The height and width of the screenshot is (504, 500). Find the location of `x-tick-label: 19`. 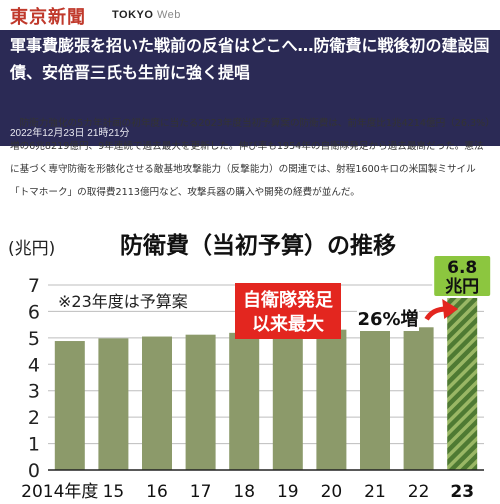

x-tick-label: 19 is located at coordinates (288, 492).